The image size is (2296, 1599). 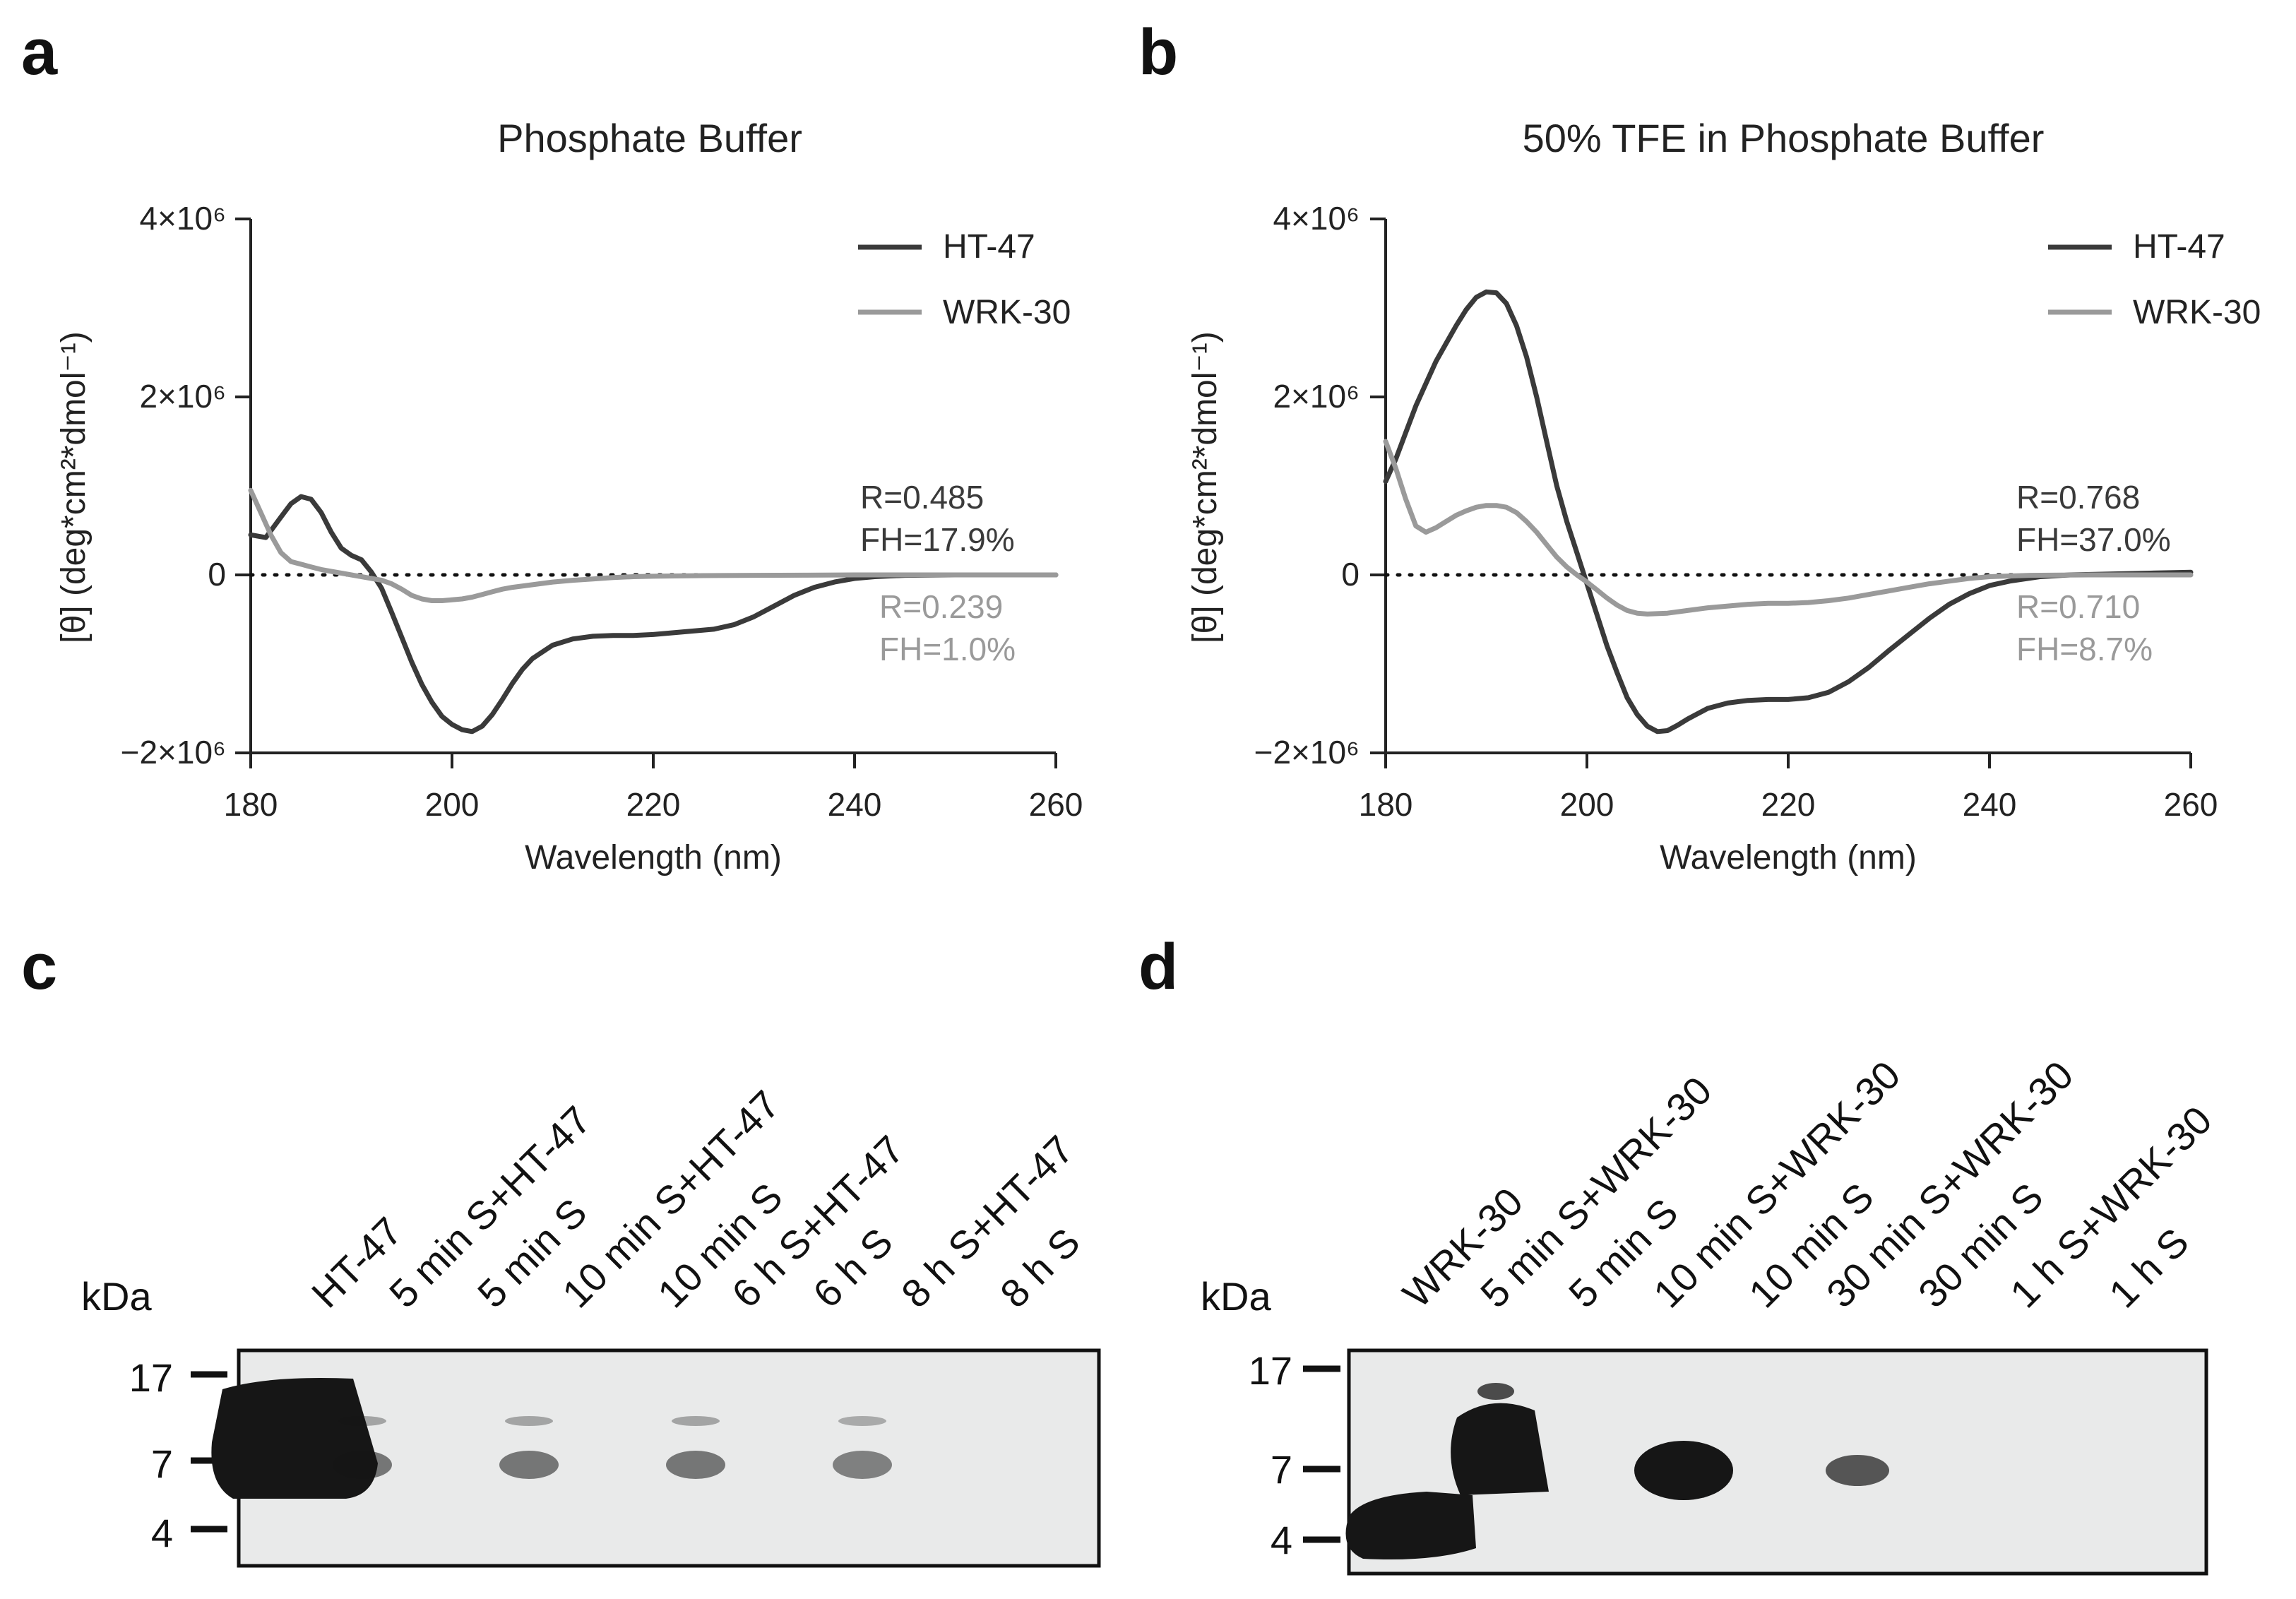 What do you see at coordinates (1205, 487) in the screenshot?
I see `chart-b-ylabel: [θ] (deg*cm²*dmol⁻¹)` at bounding box center [1205, 487].